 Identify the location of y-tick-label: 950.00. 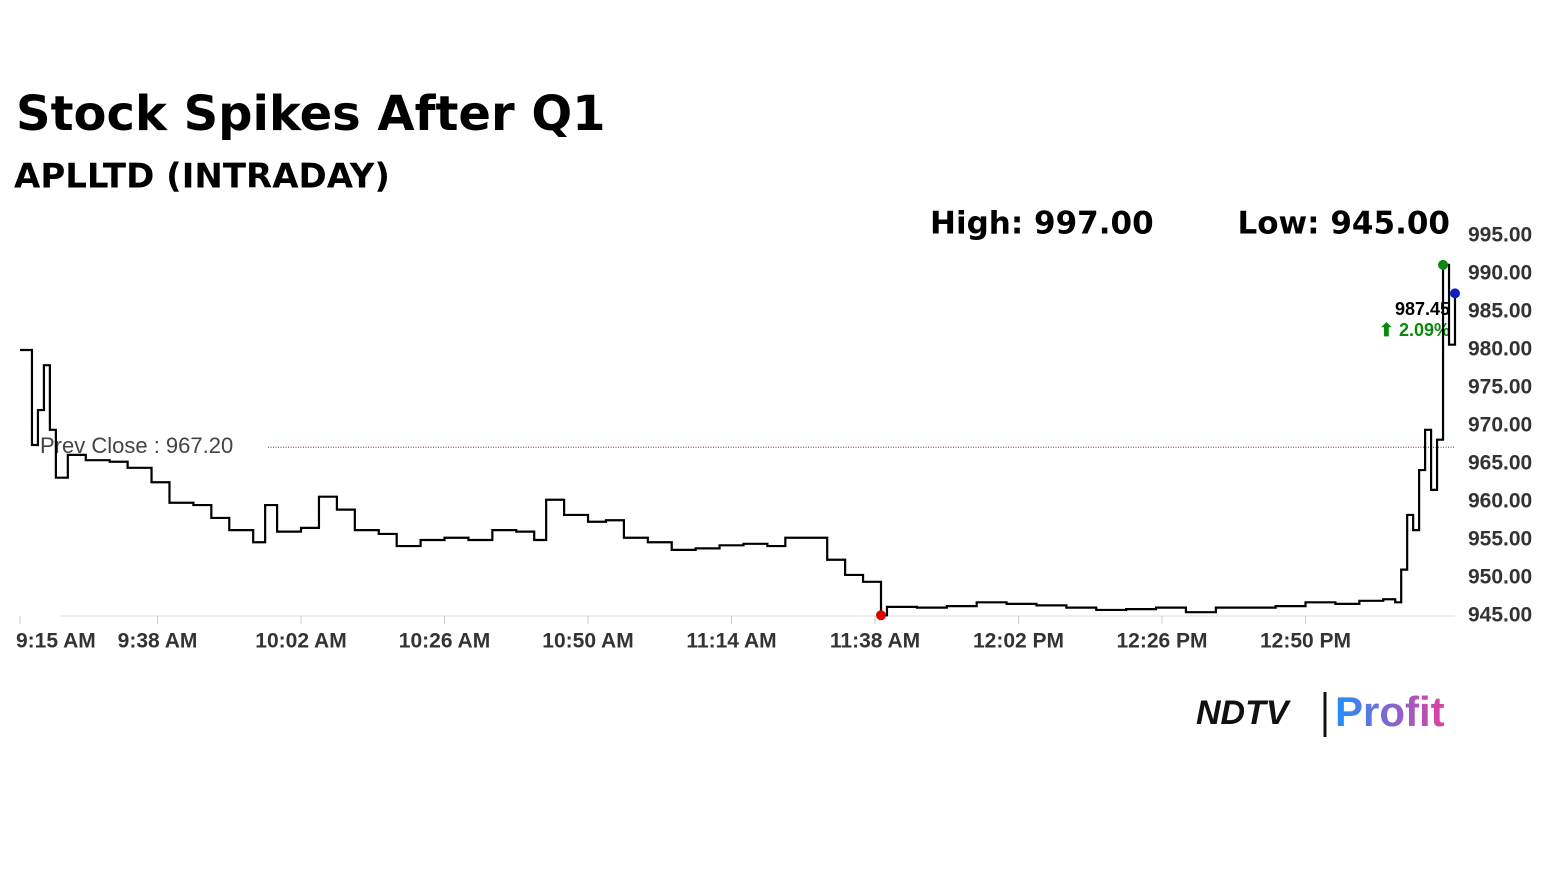
(1500, 577).